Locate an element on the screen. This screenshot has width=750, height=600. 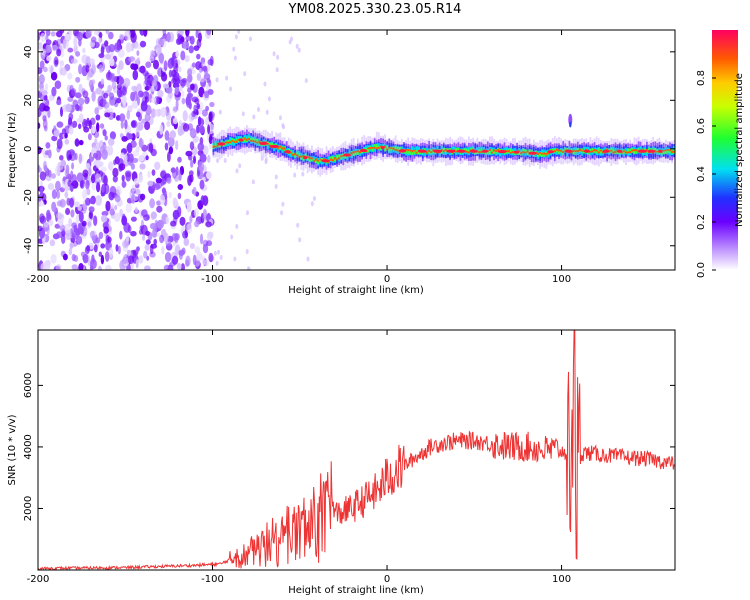
snr-y-axis-label: SNR (10 * v/v) is located at coordinates (12, 449).